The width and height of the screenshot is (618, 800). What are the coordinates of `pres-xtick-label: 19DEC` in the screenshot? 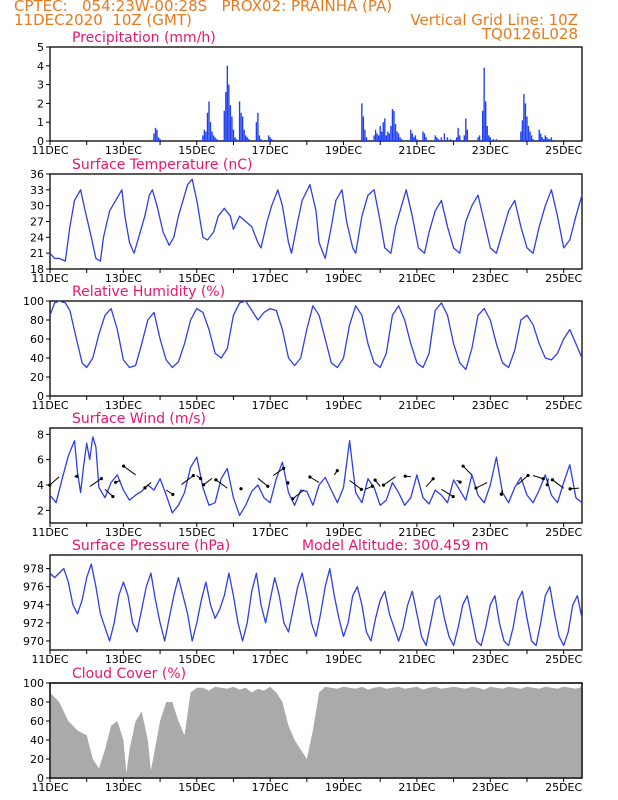 It's located at (343, 659).